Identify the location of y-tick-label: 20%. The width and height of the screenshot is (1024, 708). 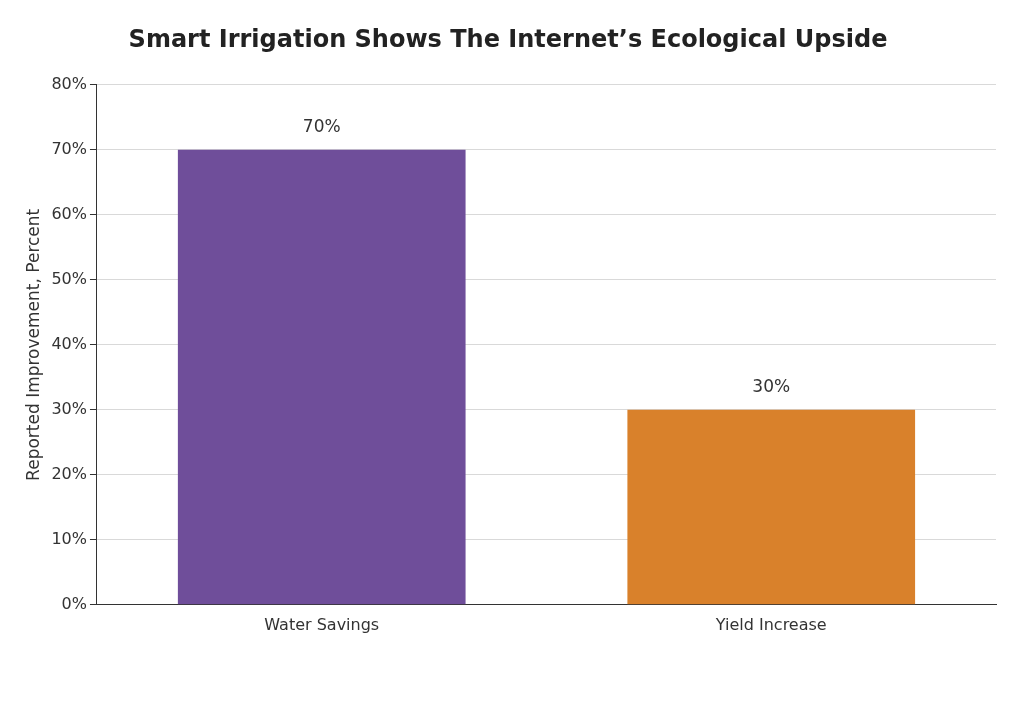
(69, 473).